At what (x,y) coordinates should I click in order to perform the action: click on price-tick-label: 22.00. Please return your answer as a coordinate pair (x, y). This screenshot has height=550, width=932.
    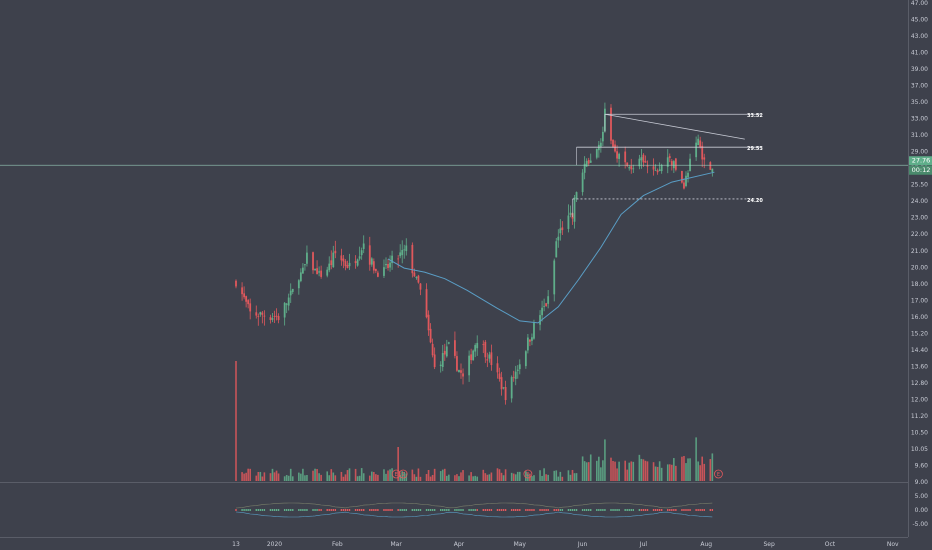
    Looking at the image, I should click on (919, 234).